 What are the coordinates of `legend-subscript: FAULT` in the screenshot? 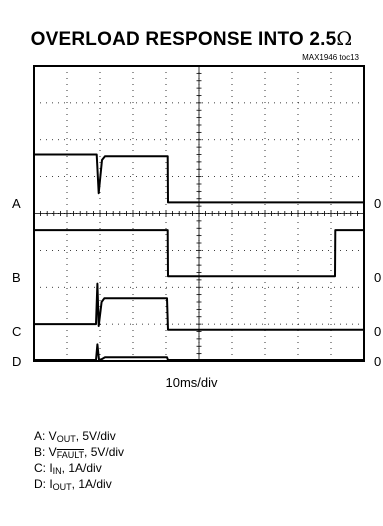 It's located at (70, 455).